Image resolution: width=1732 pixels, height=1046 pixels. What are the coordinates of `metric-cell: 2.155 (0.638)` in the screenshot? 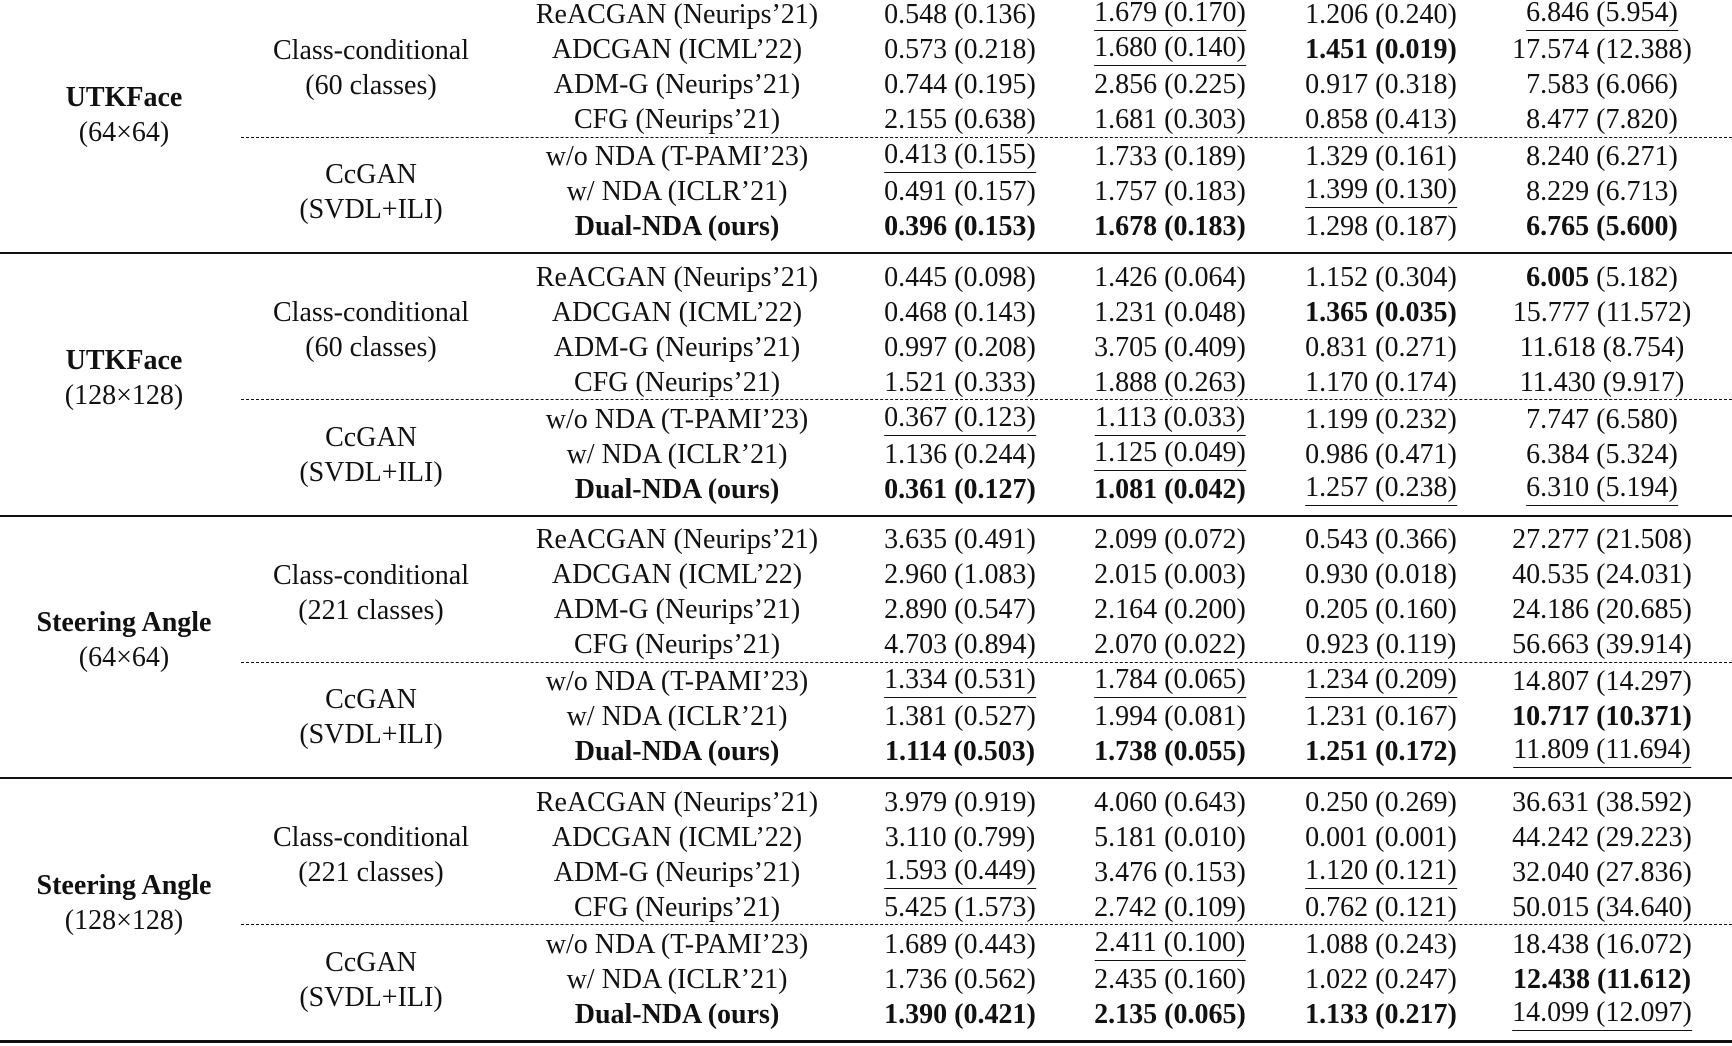 It's located at (960, 120).